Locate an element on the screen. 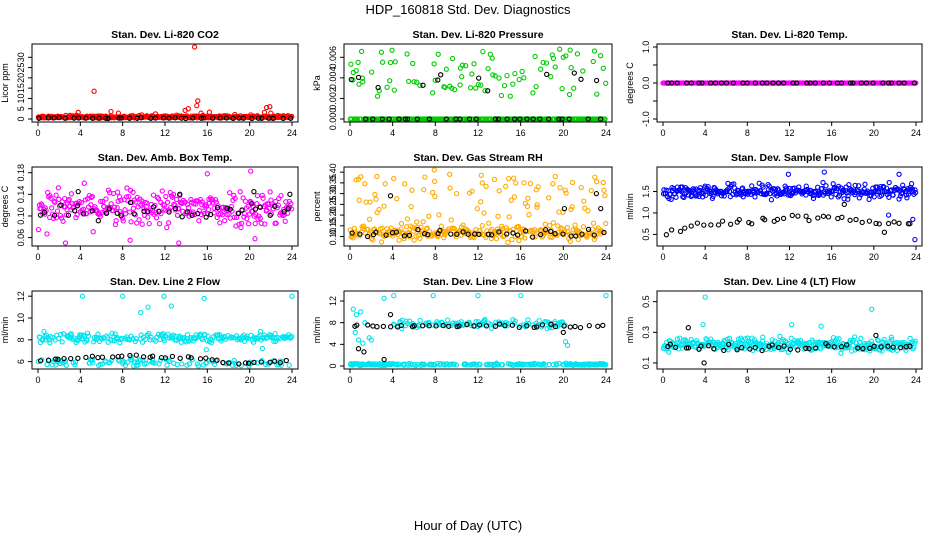 The height and width of the screenshot is (540, 936). panel-title: Stan. Dev. Sample Flow is located at coordinates (790, 158).